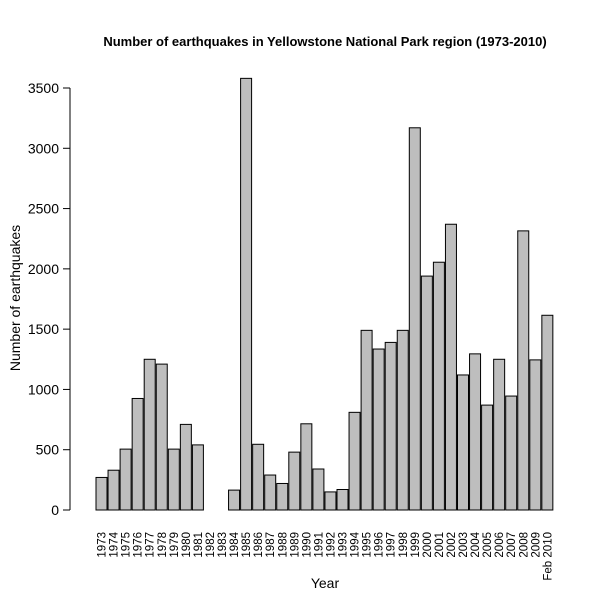  What do you see at coordinates (392, 545) in the screenshot?
I see `x-tick-label: 1997` at bounding box center [392, 545].